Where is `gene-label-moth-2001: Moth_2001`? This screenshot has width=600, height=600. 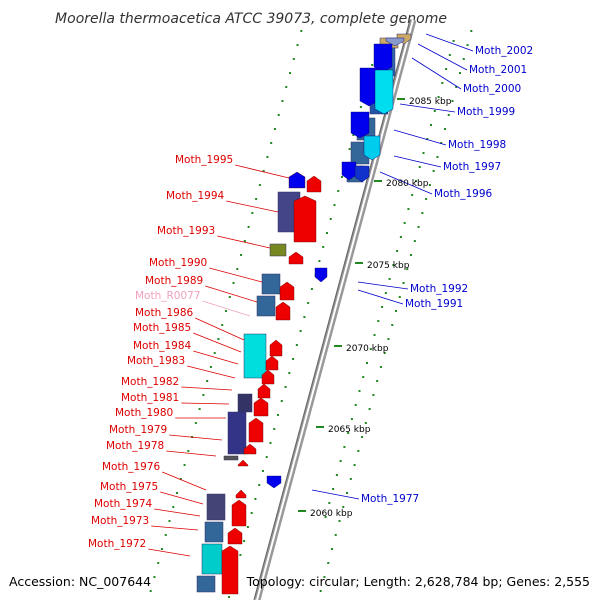
gene-label-moth-2001: Moth_2001 is located at coordinates (498, 70).